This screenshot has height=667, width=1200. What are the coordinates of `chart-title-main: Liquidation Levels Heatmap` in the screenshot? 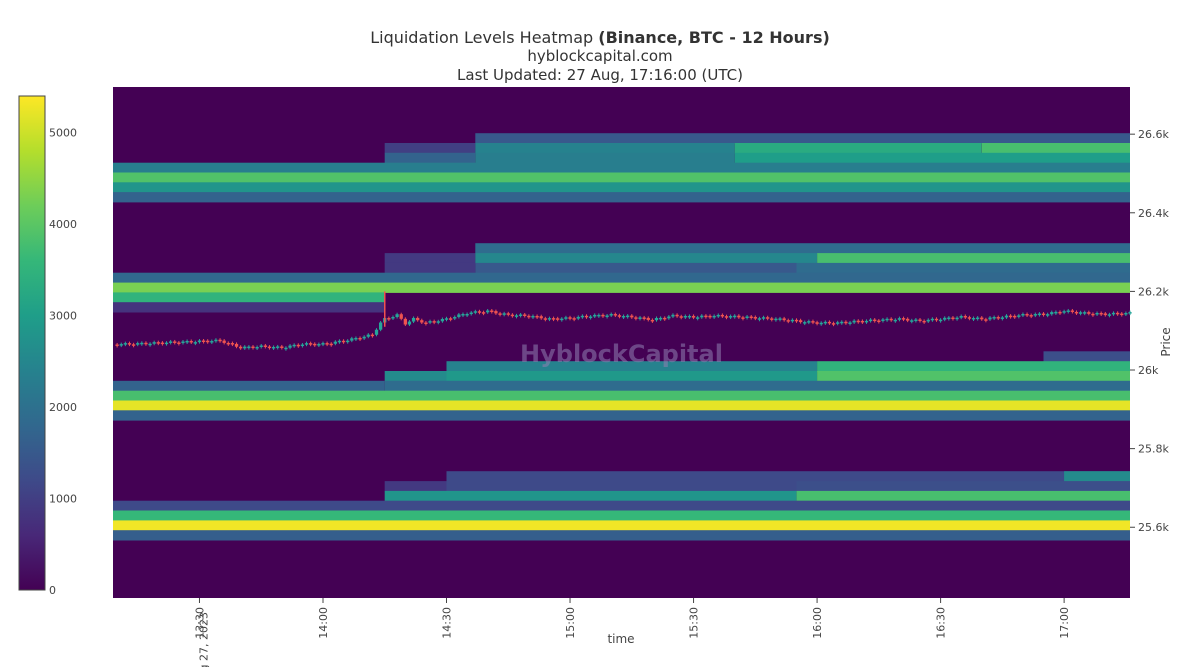 It's located at (484, 37).